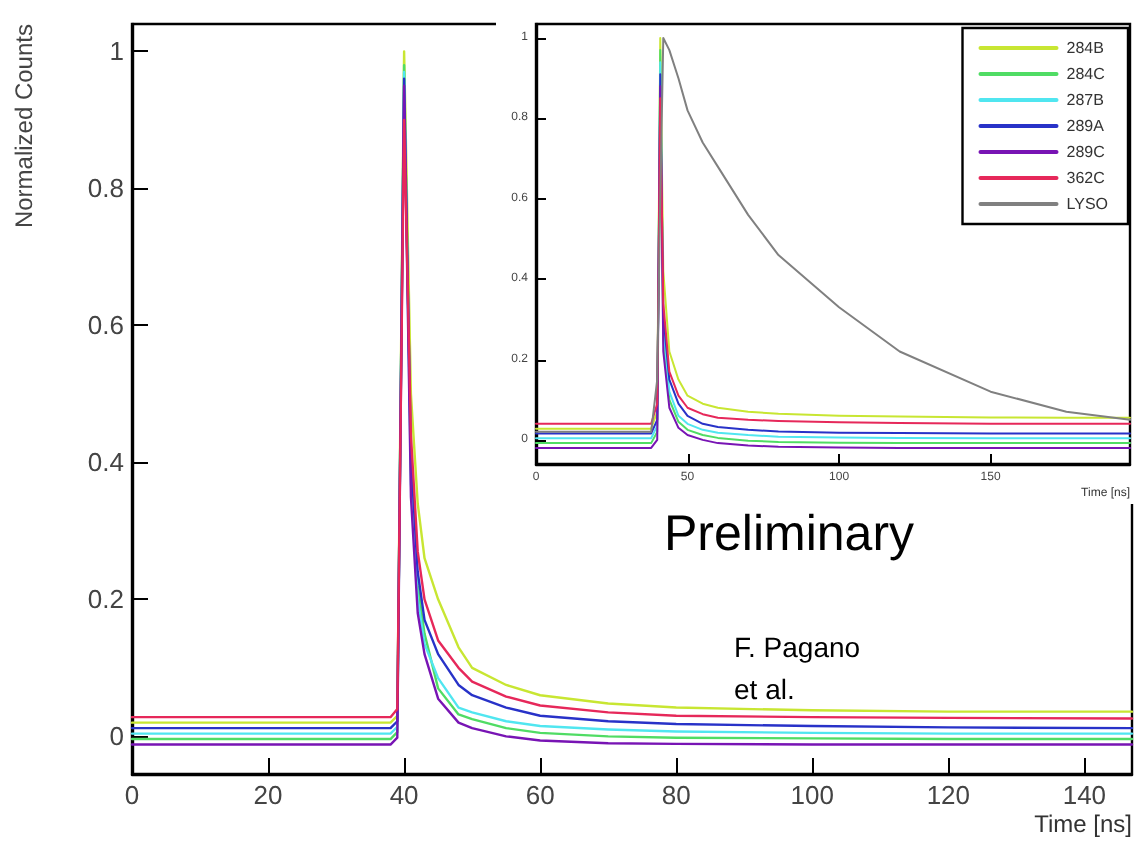 This screenshot has height=842, width=1138. I want to click on x-axis-title: Time [ns], so click(1083, 824).